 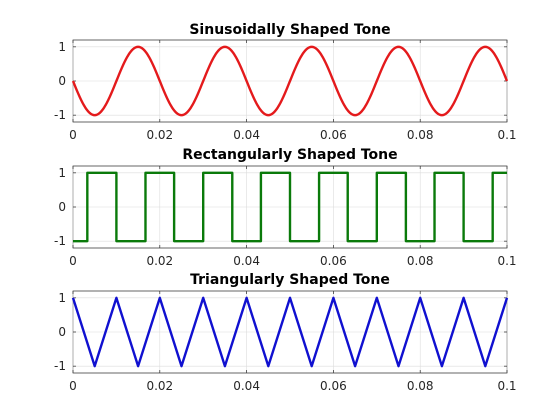 I want to click on chart-title: Sinusoidally Shaped Tone, so click(x=289, y=30).